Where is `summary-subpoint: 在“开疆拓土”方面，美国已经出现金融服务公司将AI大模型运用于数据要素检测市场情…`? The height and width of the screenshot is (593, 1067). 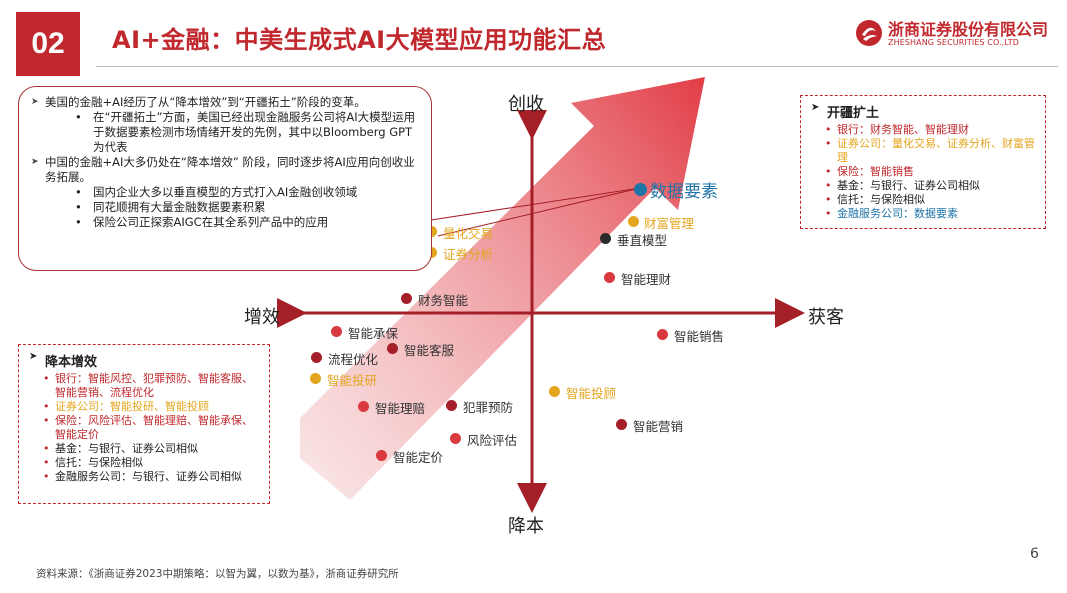
summary-subpoint: 在“开疆拓土”方面，美国已经出现金融服务公司将AI大模型运用于数据要素检测市场情… is located at coordinates (225, 132).